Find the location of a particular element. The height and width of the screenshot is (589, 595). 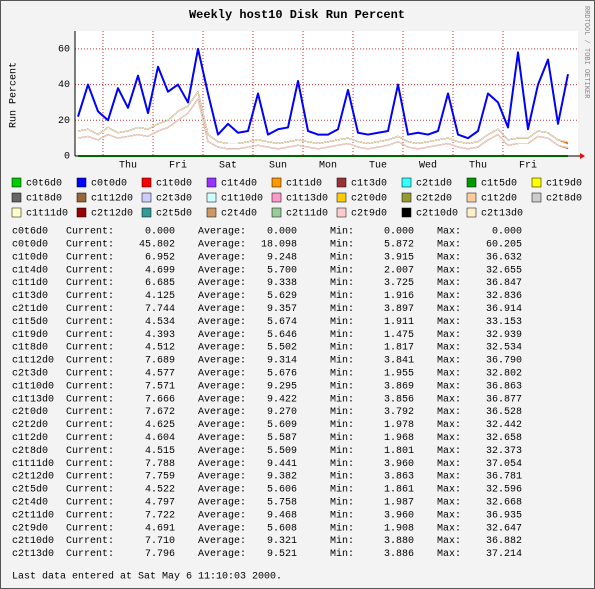

stat-value: 4.625 is located at coordinates (160, 425).